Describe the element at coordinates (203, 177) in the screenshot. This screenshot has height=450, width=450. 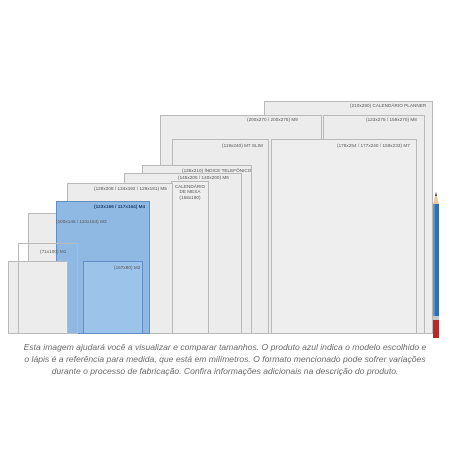
I see `label-m6: (145x205 / 140x200) M6` at that location.